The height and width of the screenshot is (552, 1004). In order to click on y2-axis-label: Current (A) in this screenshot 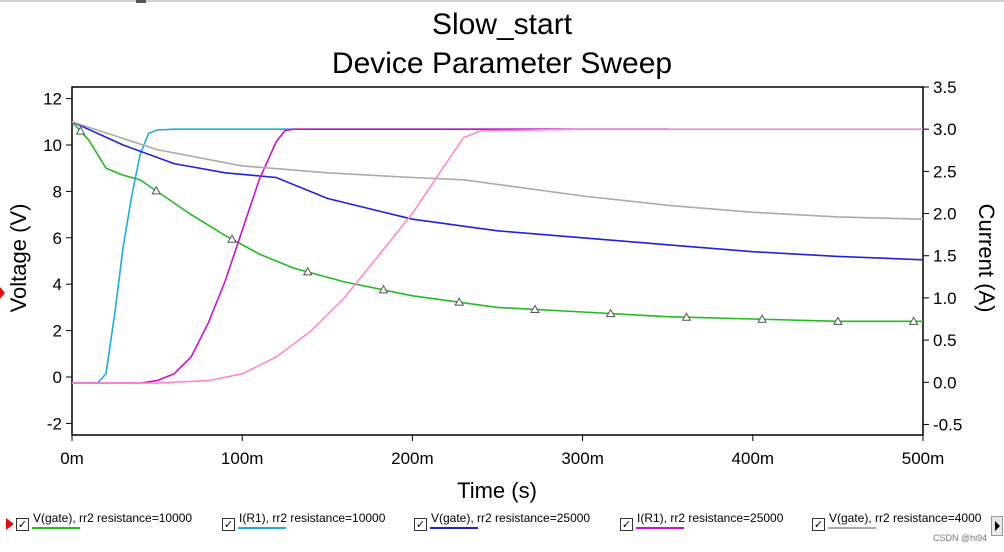, I will do `click(986, 258)`.